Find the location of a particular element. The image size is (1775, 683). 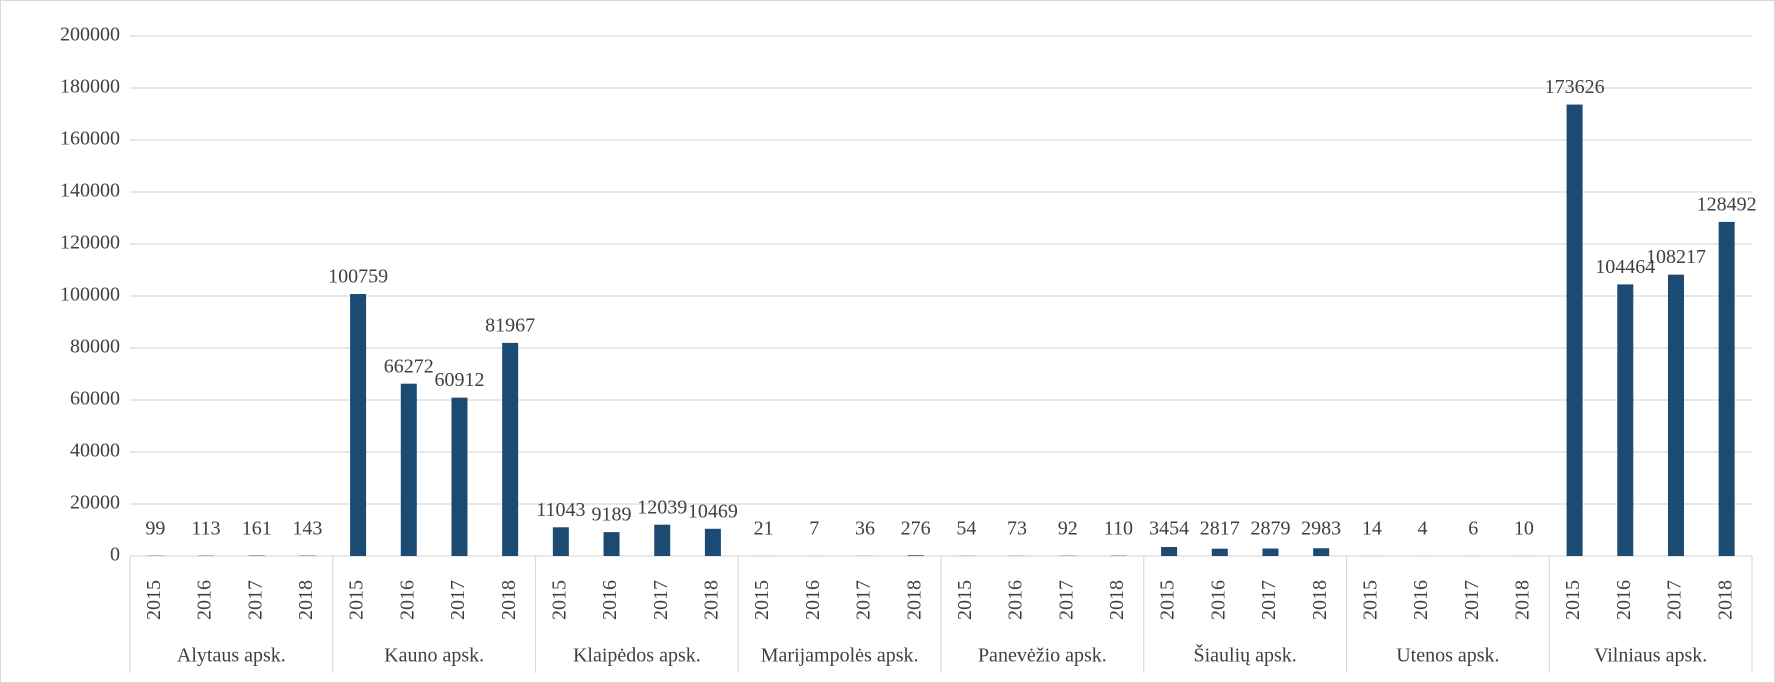

data-label: 9189 is located at coordinates (612, 515).